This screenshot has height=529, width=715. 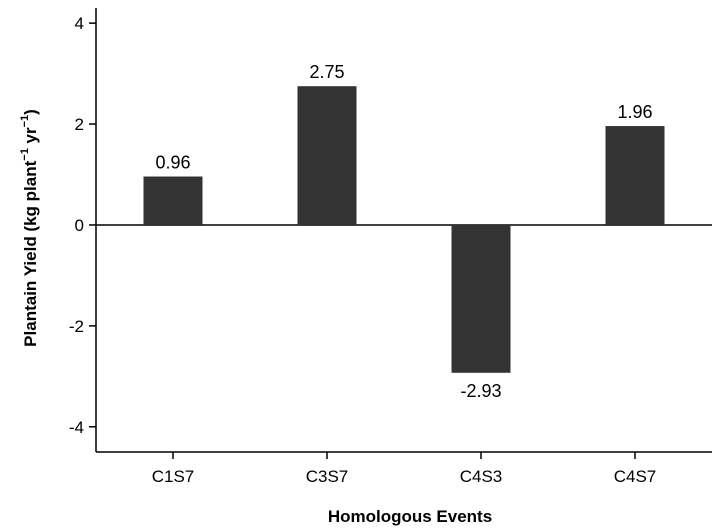 I want to click on x-tick-label: C1S7, so click(x=173, y=476).